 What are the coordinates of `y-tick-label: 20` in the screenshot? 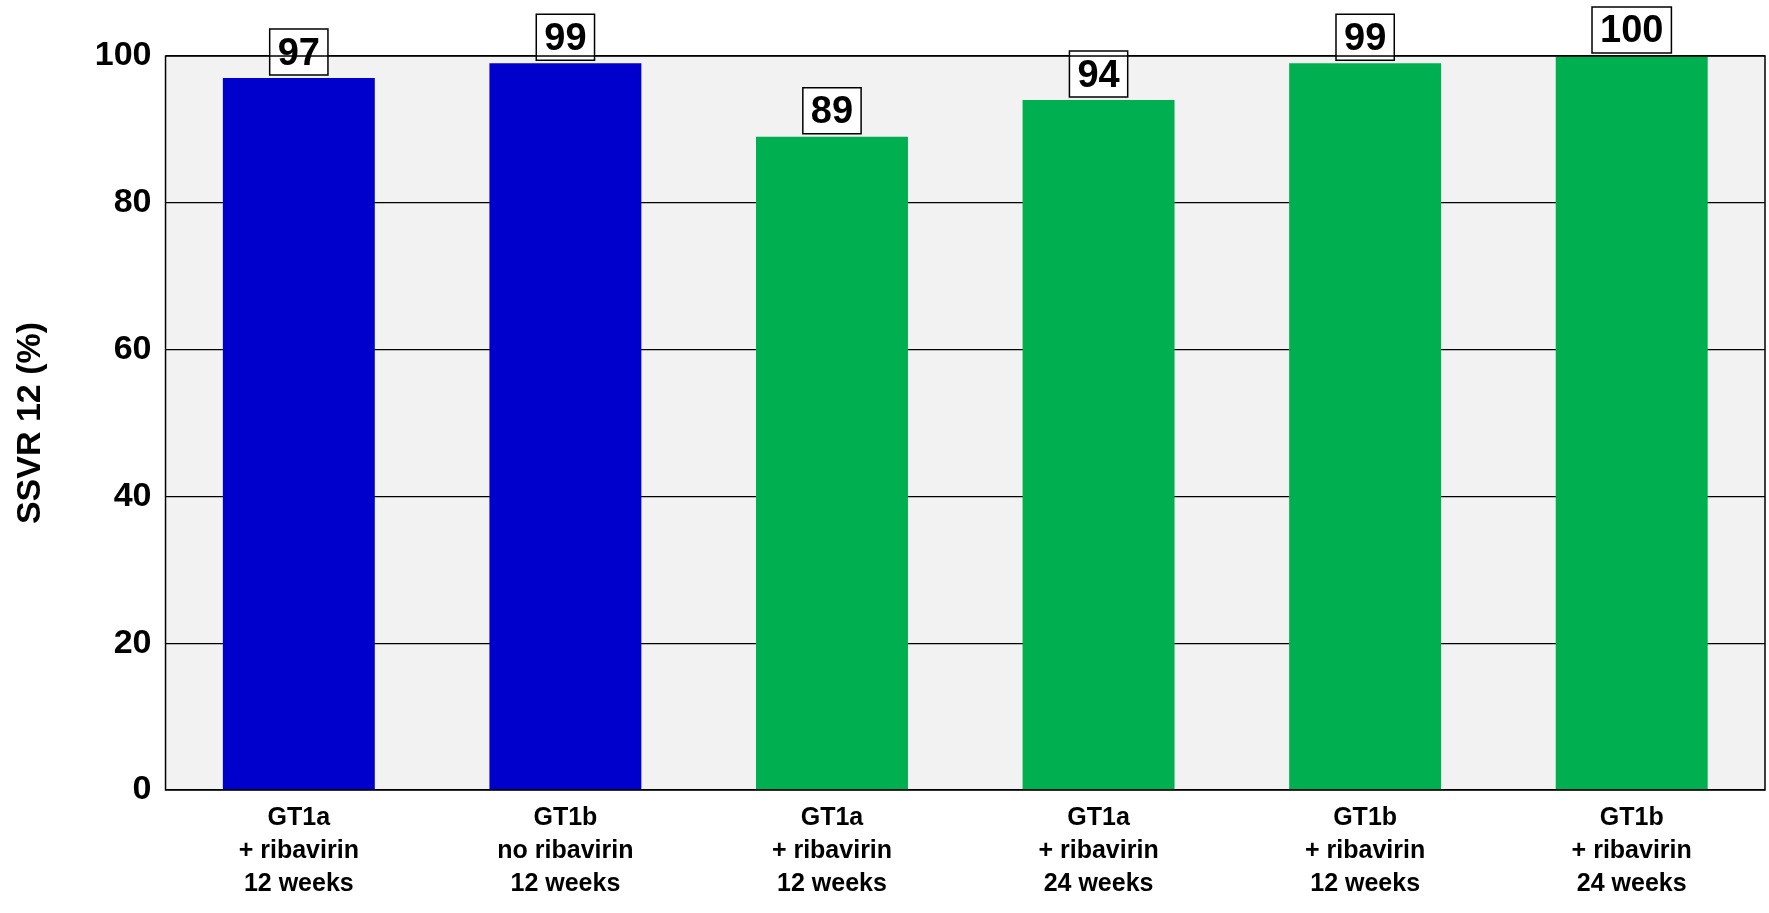 It's located at (132, 640).